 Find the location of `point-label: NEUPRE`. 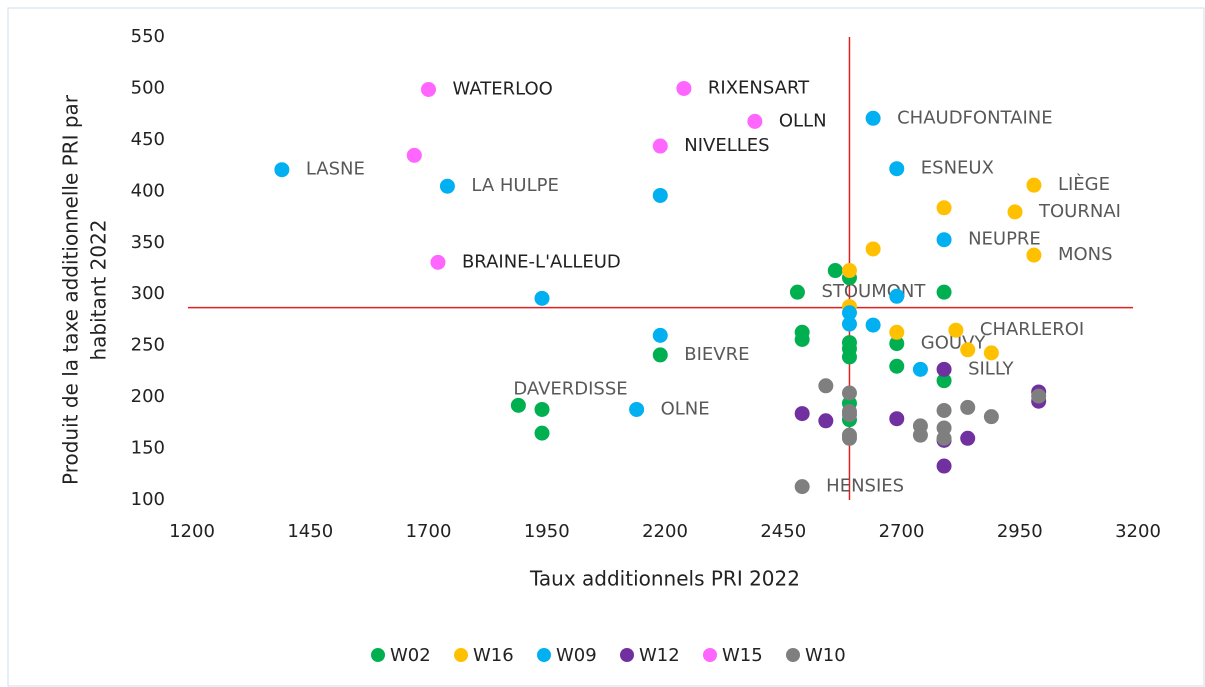

point-label: NEUPRE is located at coordinates (1004, 239).